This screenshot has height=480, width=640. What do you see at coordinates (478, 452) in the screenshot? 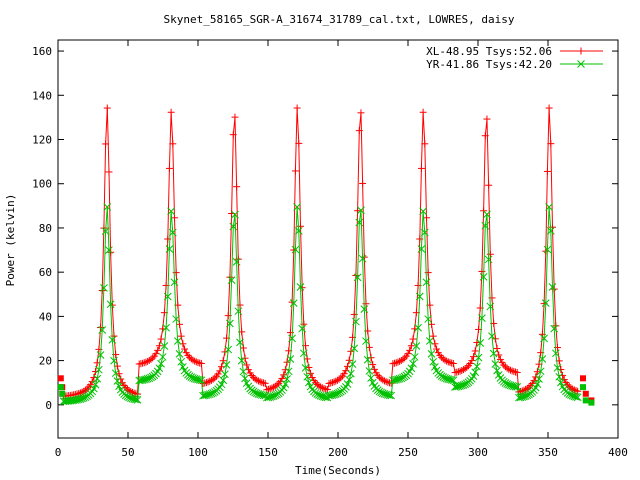
I see `x-tick-label: 300` at bounding box center [478, 452].